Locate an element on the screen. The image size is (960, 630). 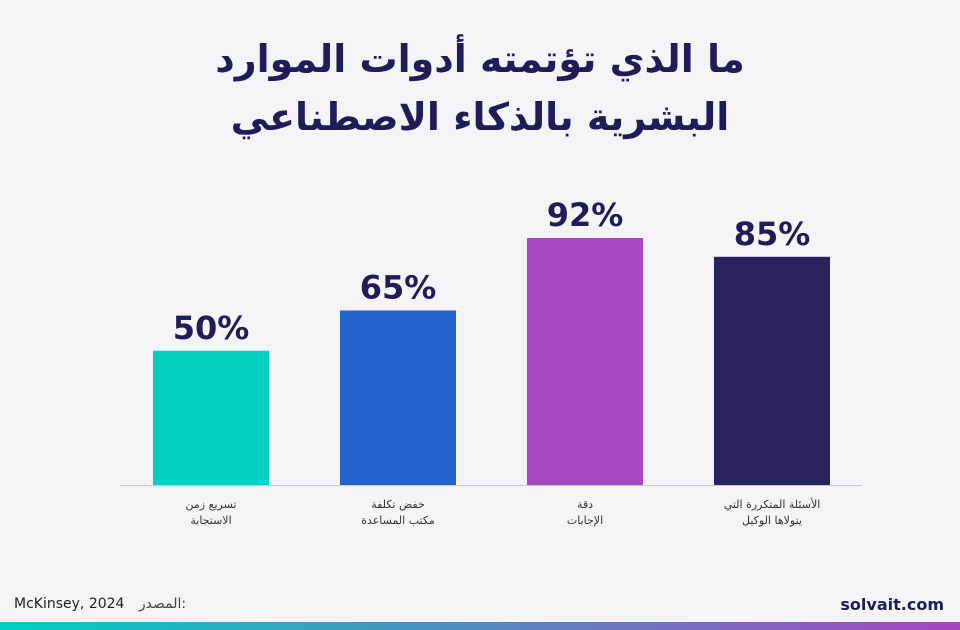
category-label-1-line-2: الاستجابة is located at coordinates (210, 520).